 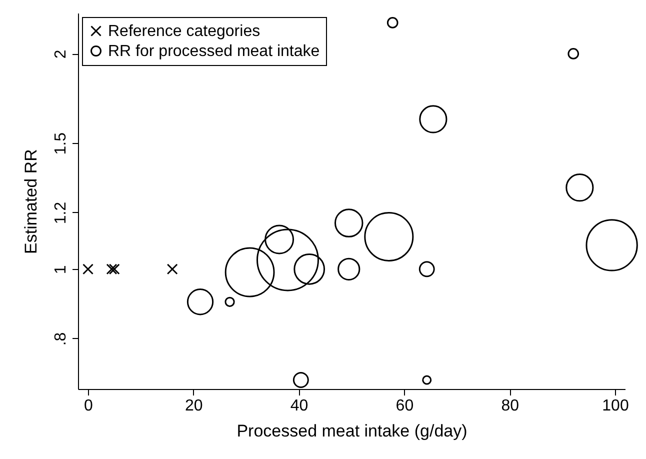 What do you see at coordinates (61, 143) in the screenshot?
I see `y-tick-label: 1.5` at bounding box center [61, 143].